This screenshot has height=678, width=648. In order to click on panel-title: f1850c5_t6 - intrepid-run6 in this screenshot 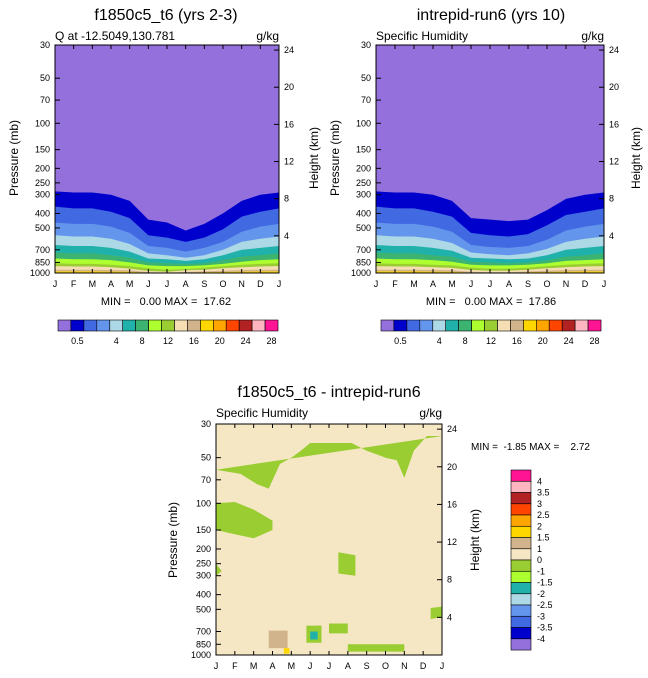, I will do `click(328, 392)`.